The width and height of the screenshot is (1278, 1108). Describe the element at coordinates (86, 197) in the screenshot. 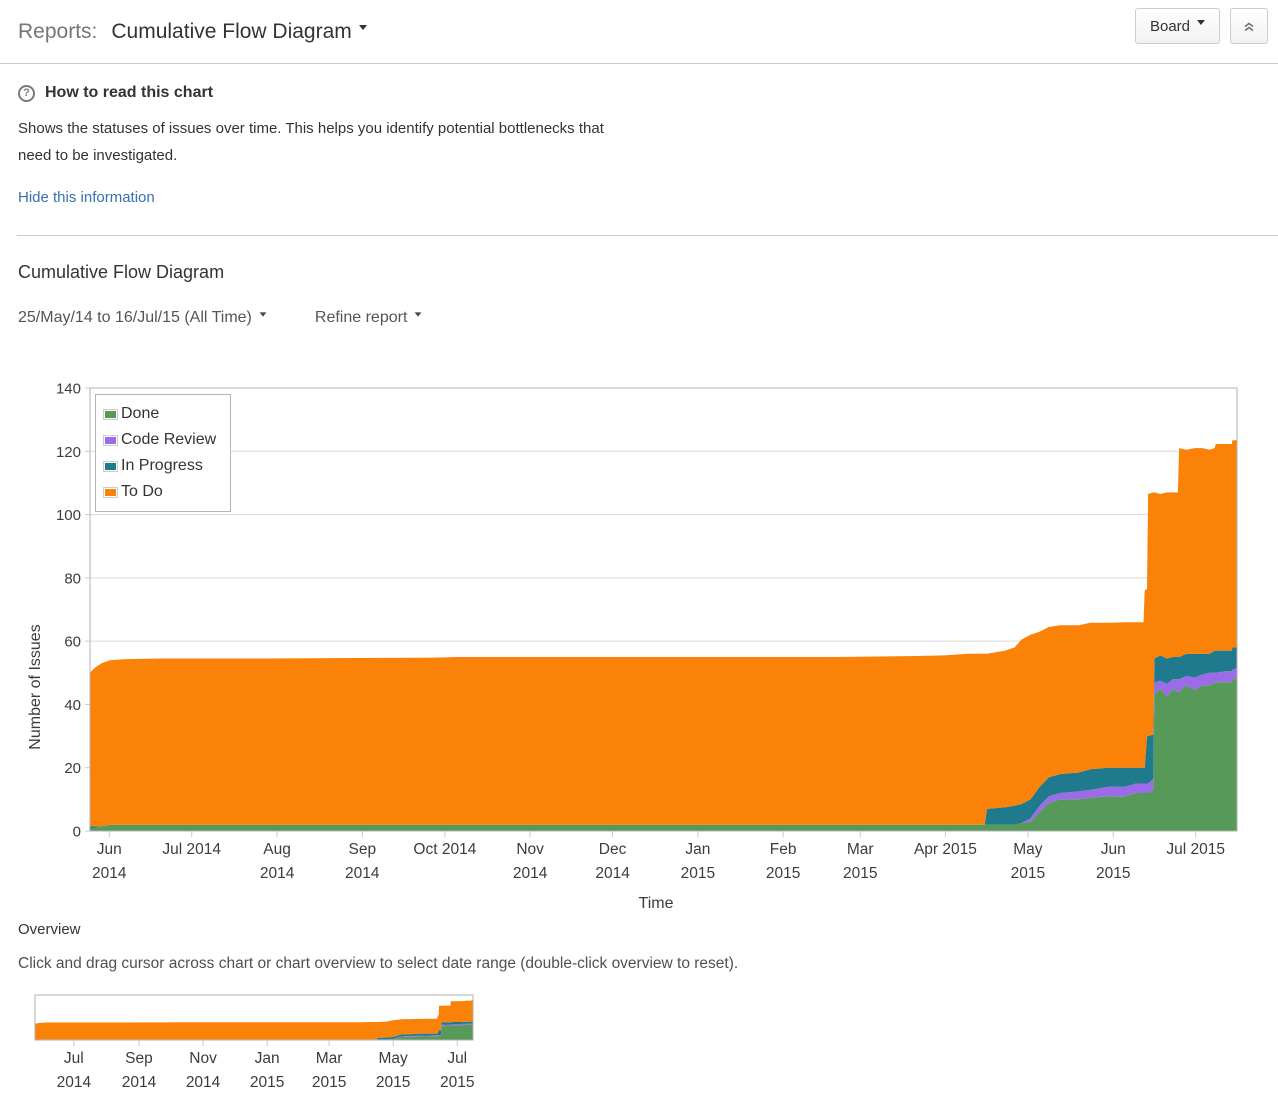

I see `hide-information-link: Hide this information` at that location.